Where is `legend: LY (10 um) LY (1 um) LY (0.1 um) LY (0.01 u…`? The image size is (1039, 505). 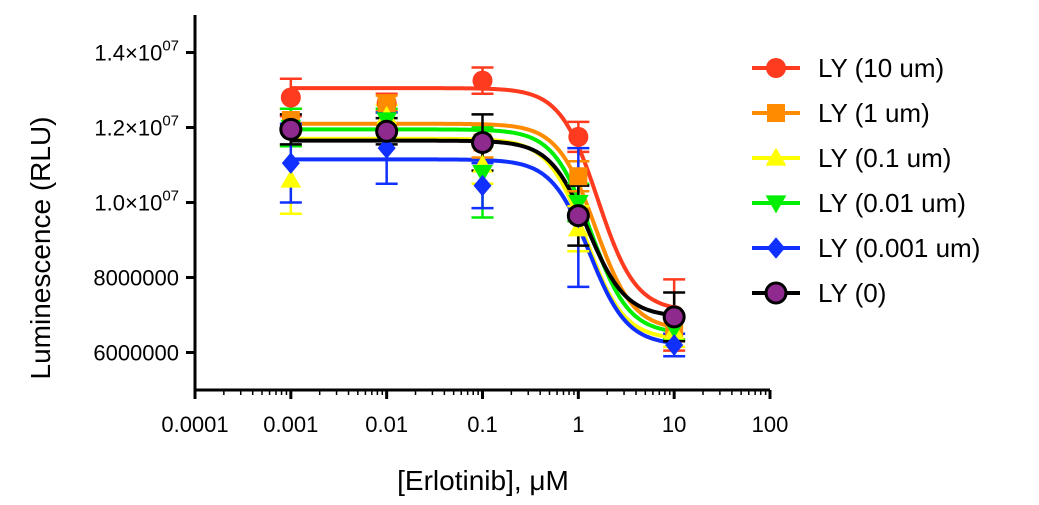 legend: LY (10 um) LY (1 um) LY (0.1 um) LY (0.01 u… is located at coordinates (866, 180).